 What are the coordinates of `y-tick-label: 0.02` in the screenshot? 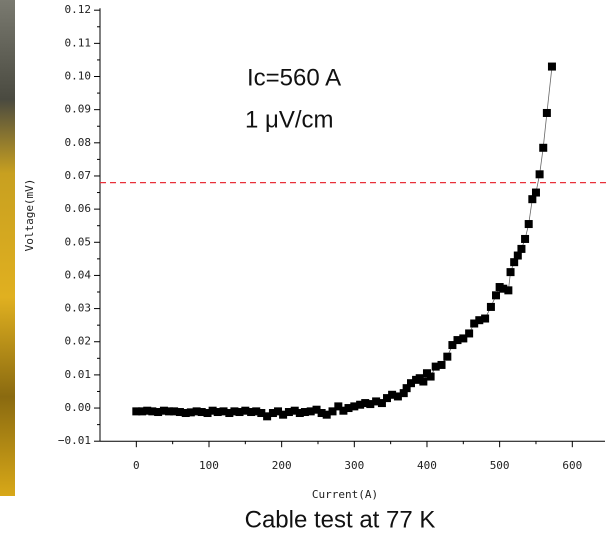 It's located at (78, 341).